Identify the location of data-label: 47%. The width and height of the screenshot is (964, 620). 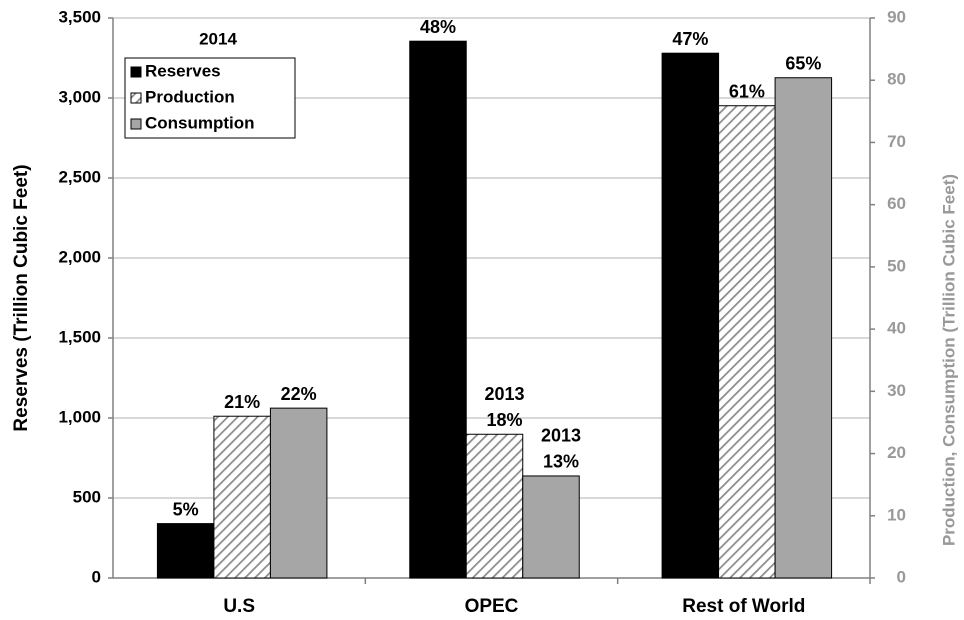
(690, 39).